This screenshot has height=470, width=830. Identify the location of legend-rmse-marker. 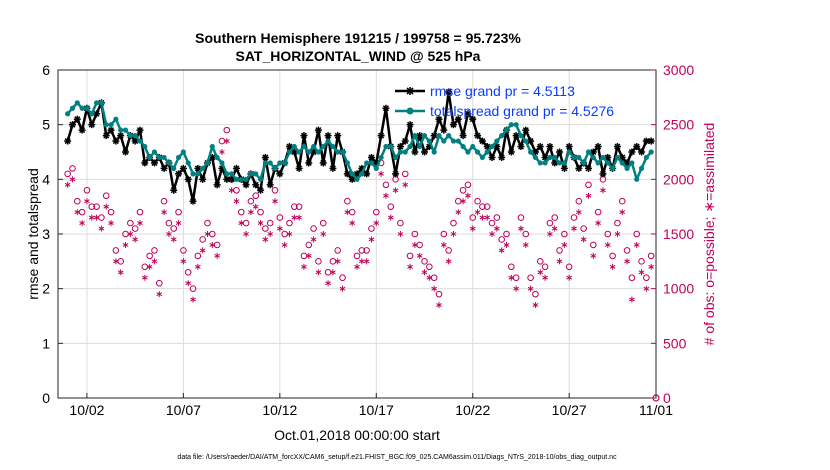
(410, 91).